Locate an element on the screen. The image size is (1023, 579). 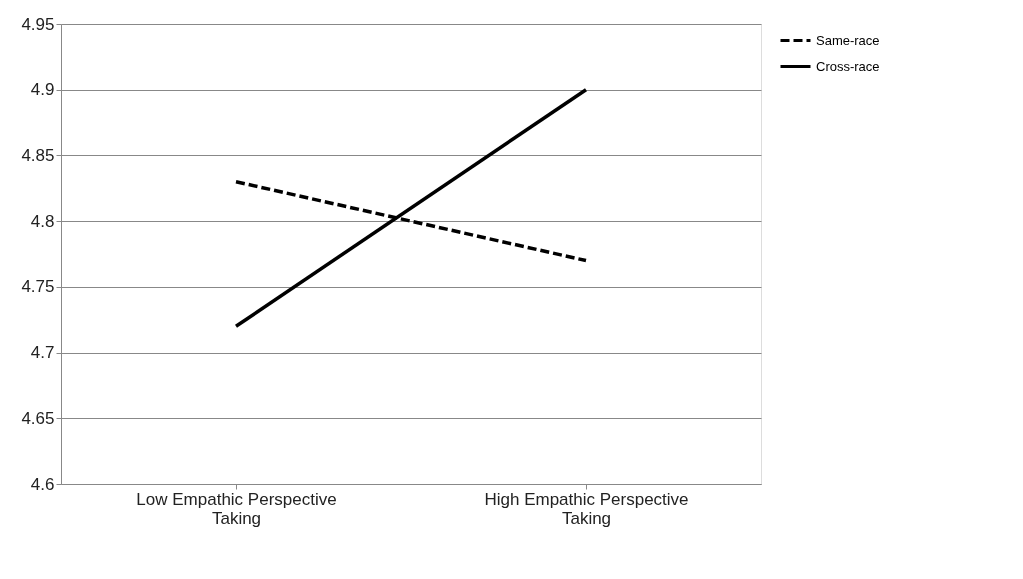
y-tick-label: 4.95 is located at coordinates (38, 24).